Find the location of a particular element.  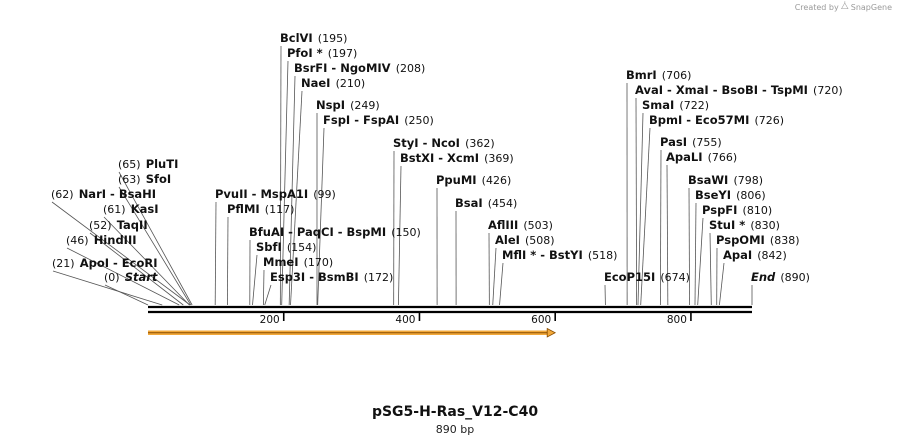

enzyme-name: BsaWI is located at coordinates (708, 180).